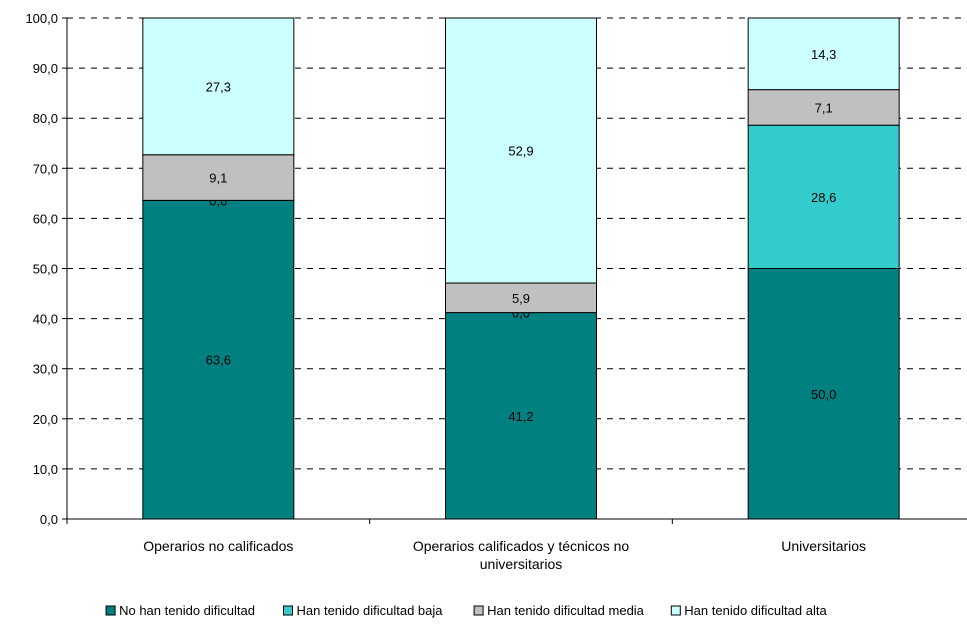 The image size is (967, 628). What do you see at coordinates (218, 546) in the screenshot?
I see `x-category-label: Operarios no calificados` at bounding box center [218, 546].